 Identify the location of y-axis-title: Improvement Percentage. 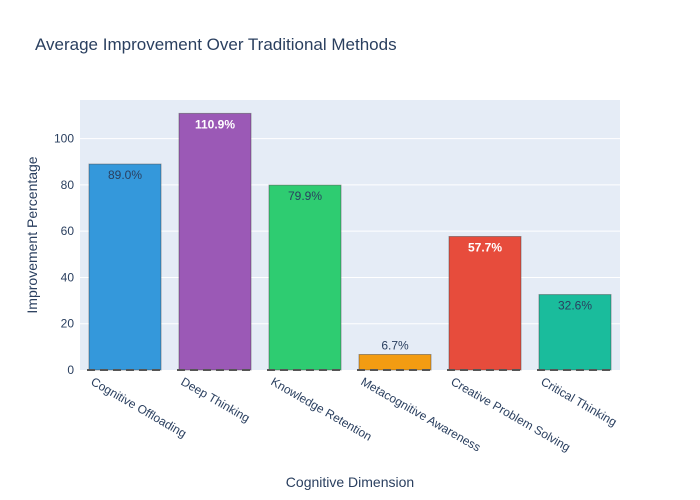
(32, 234).